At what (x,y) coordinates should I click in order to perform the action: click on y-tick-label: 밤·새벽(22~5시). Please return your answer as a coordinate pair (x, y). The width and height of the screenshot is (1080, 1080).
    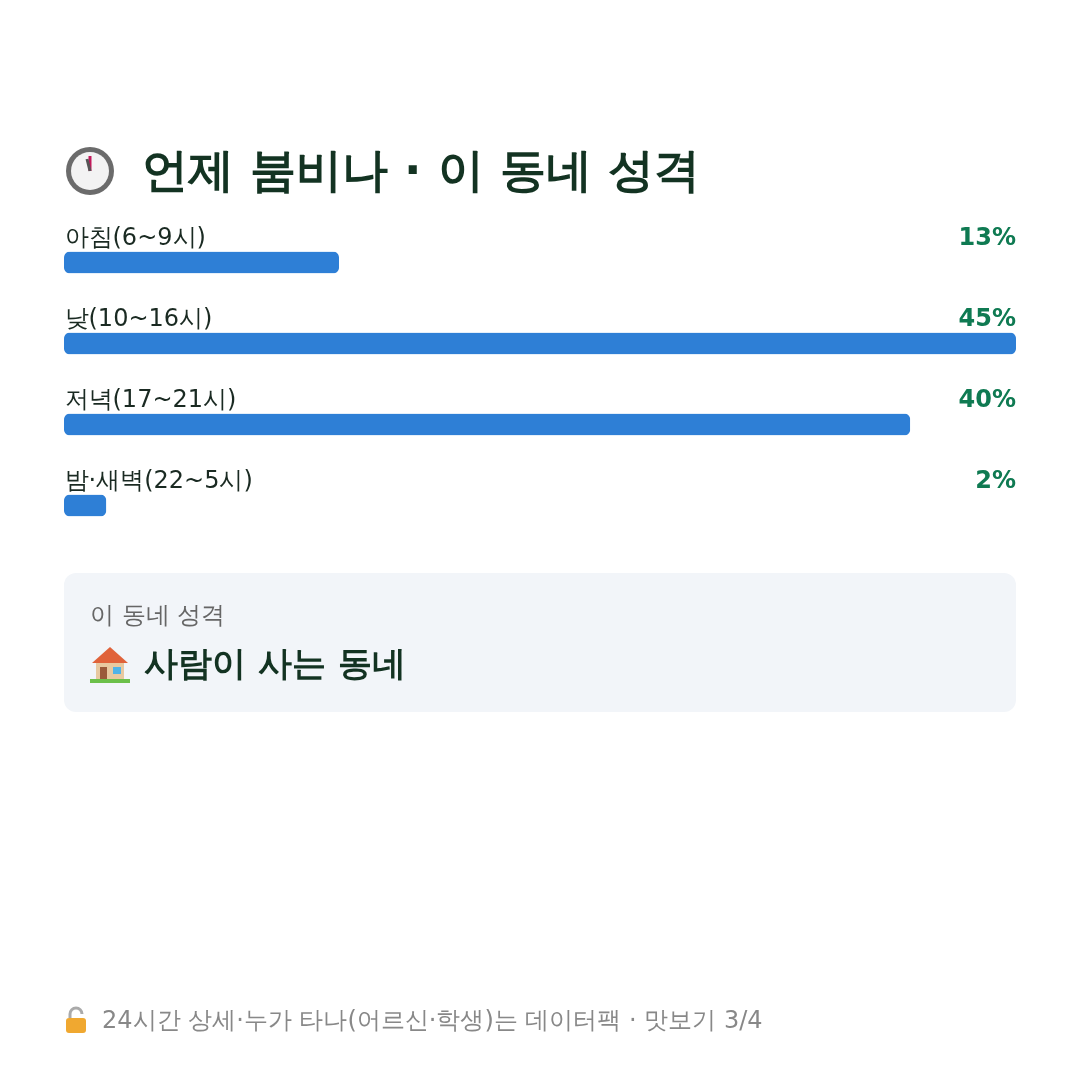
    Looking at the image, I should click on (158, 479).